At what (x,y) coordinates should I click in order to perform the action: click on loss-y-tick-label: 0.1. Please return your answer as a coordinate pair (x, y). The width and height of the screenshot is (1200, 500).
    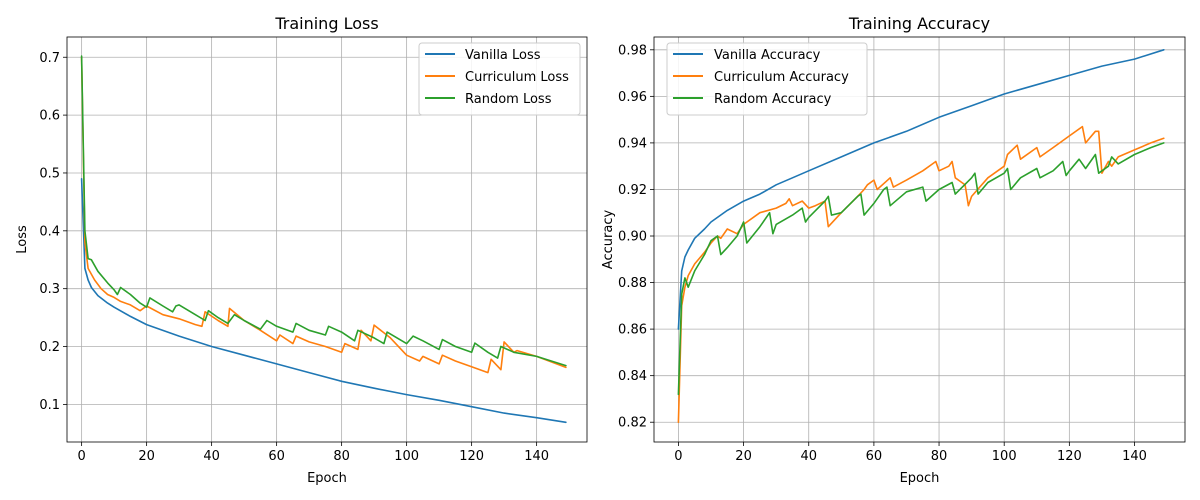
    Looking at the image, I should click on (49, 405).